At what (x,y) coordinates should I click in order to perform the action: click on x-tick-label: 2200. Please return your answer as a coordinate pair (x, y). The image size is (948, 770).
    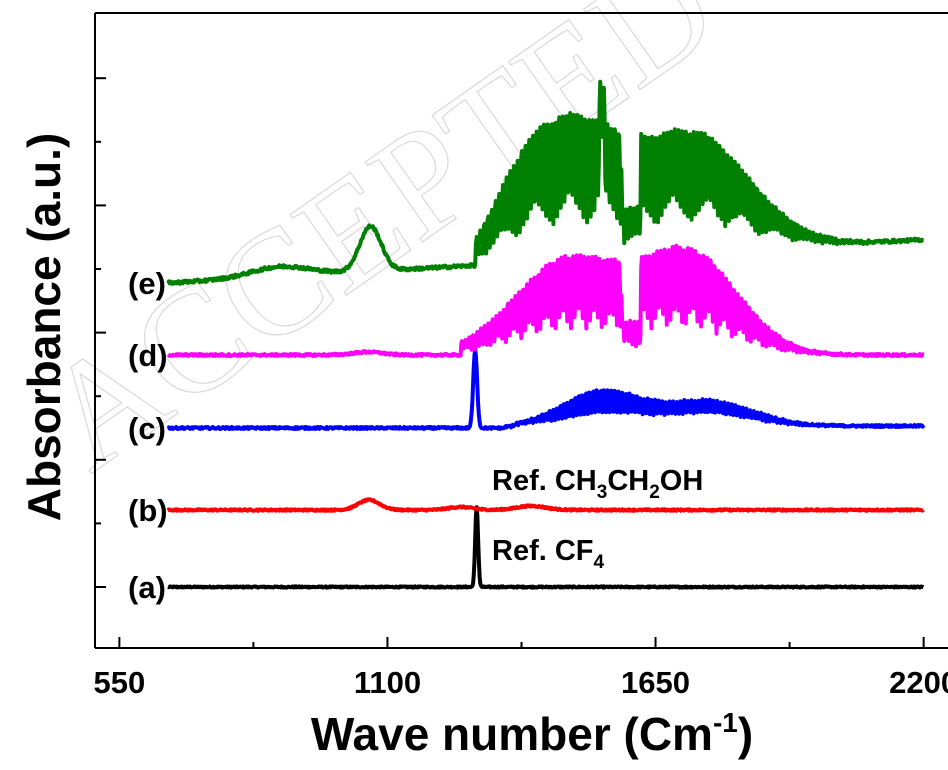
    Looking at the image, I should click on (918, 682).